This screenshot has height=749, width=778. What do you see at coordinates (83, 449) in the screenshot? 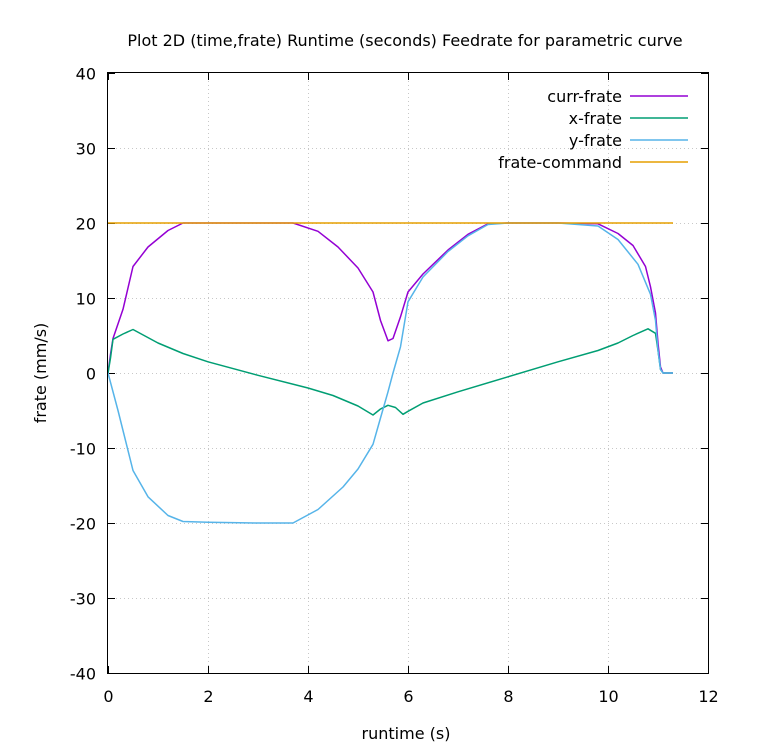
I see `y-tick-label: -10` at bounding box center [83, 449].